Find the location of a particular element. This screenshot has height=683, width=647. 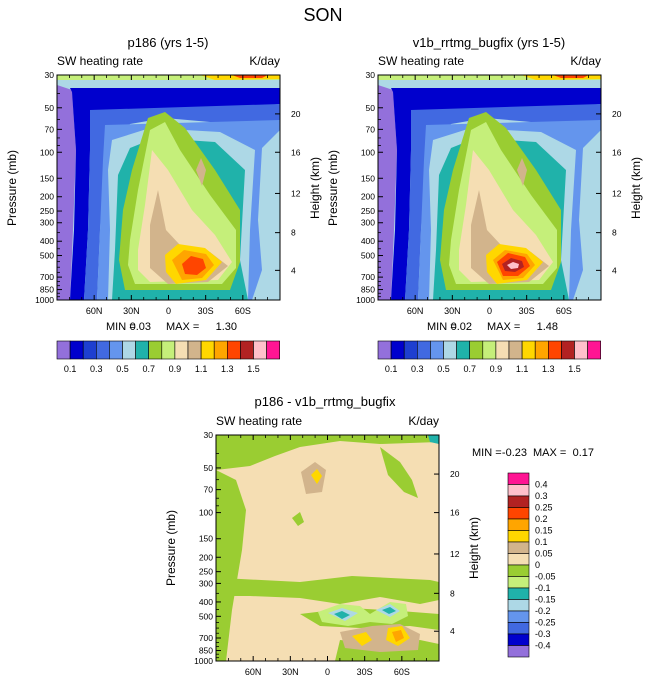

colorbar-label: 0.1 is located at coordinates (70, 369).